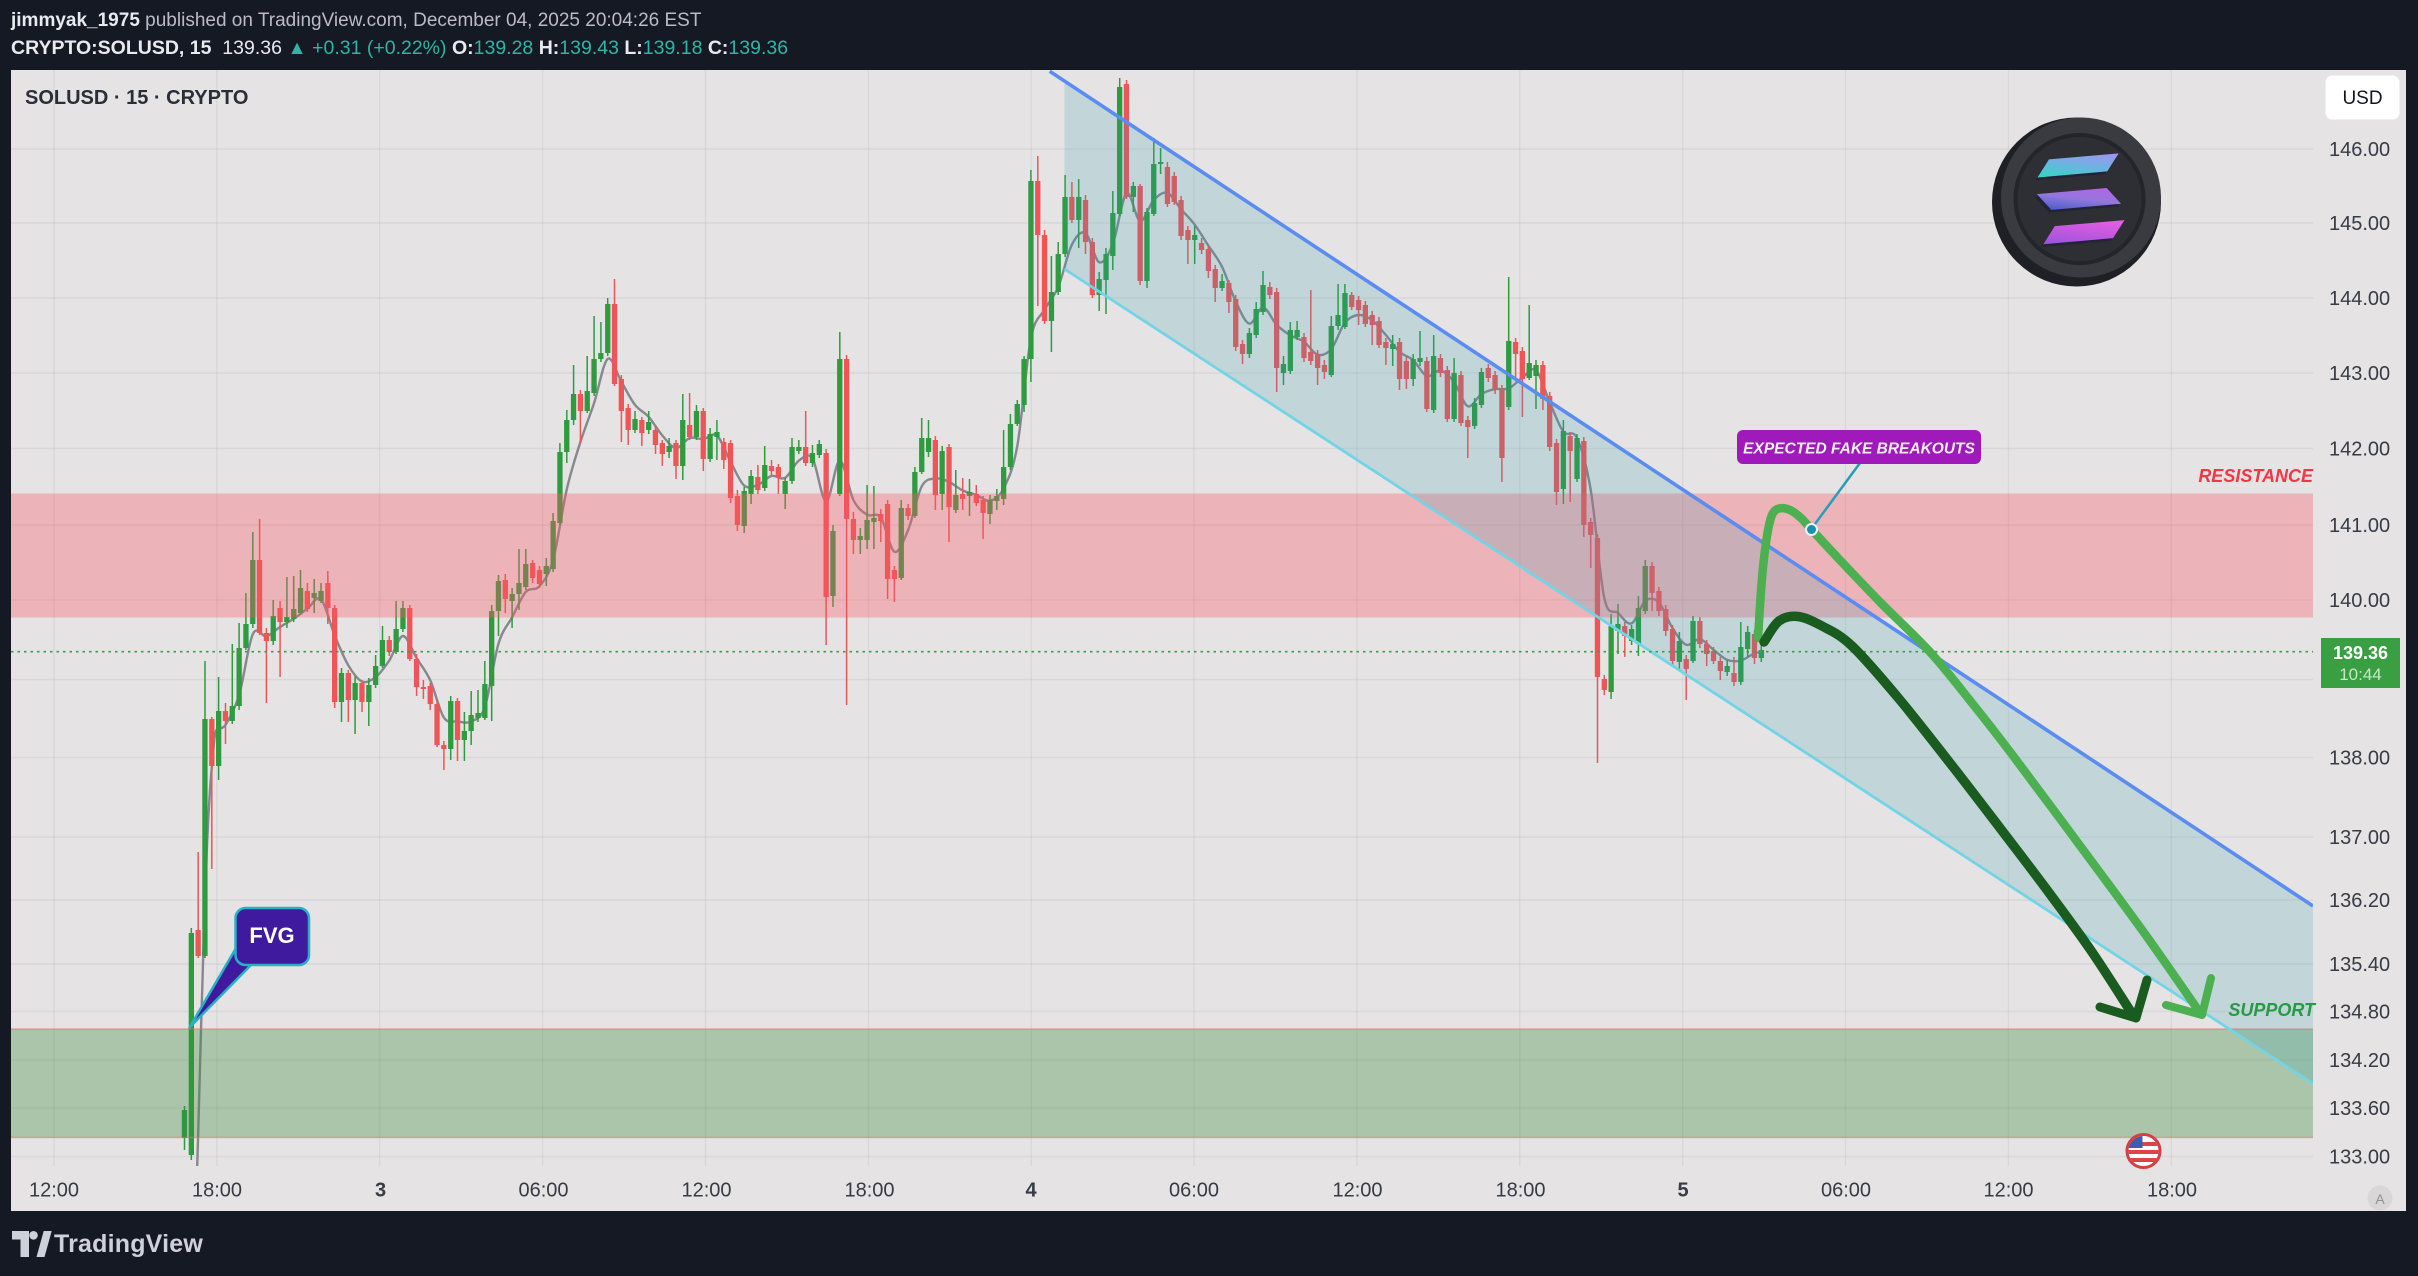 This screenshot has height=1276, width=2418. Describe the element at coordinates (2359, 838) in the screenshot. I see `svg-text: 137.00` at that location.